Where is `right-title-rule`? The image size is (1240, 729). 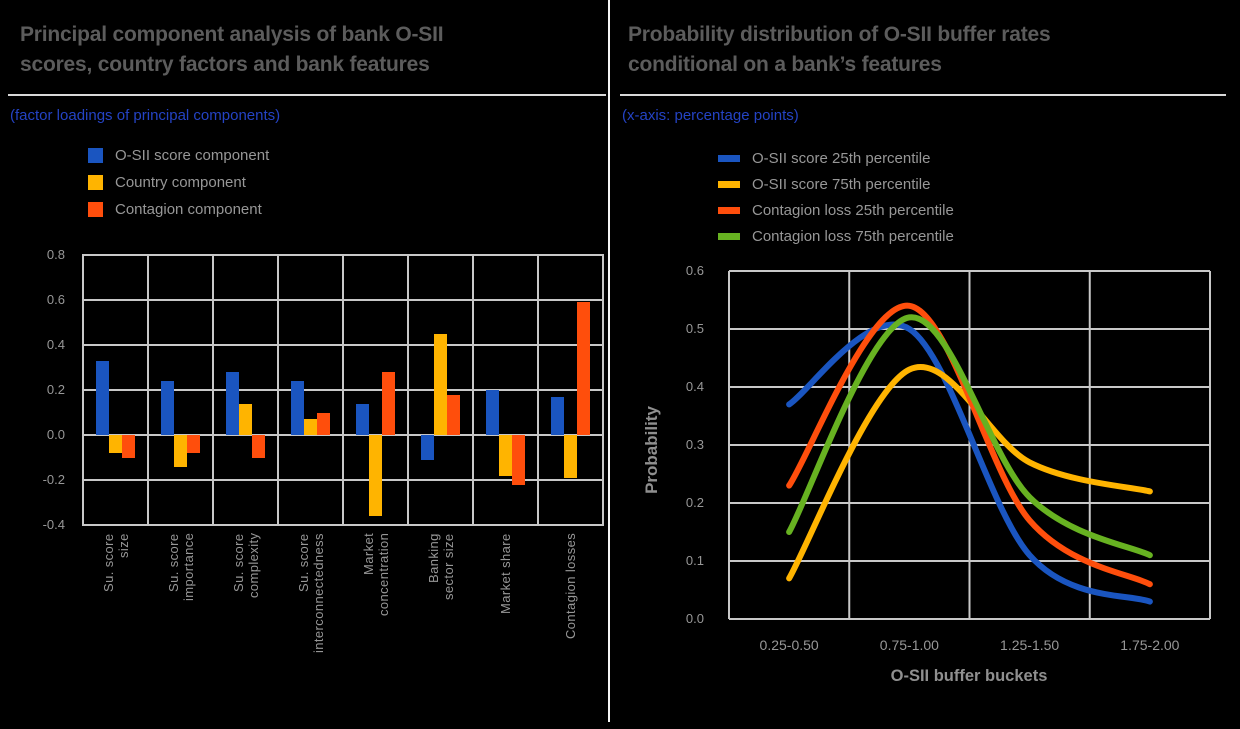 right-title-rule is located at coordinates (923, 95).